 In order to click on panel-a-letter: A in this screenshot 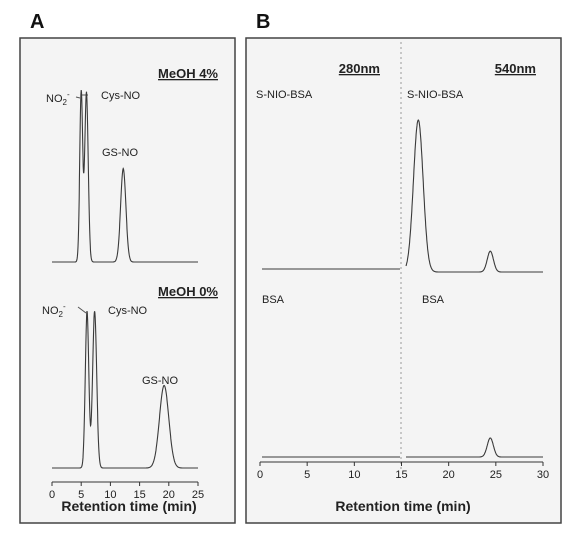, I will do `click(37, 22)`.